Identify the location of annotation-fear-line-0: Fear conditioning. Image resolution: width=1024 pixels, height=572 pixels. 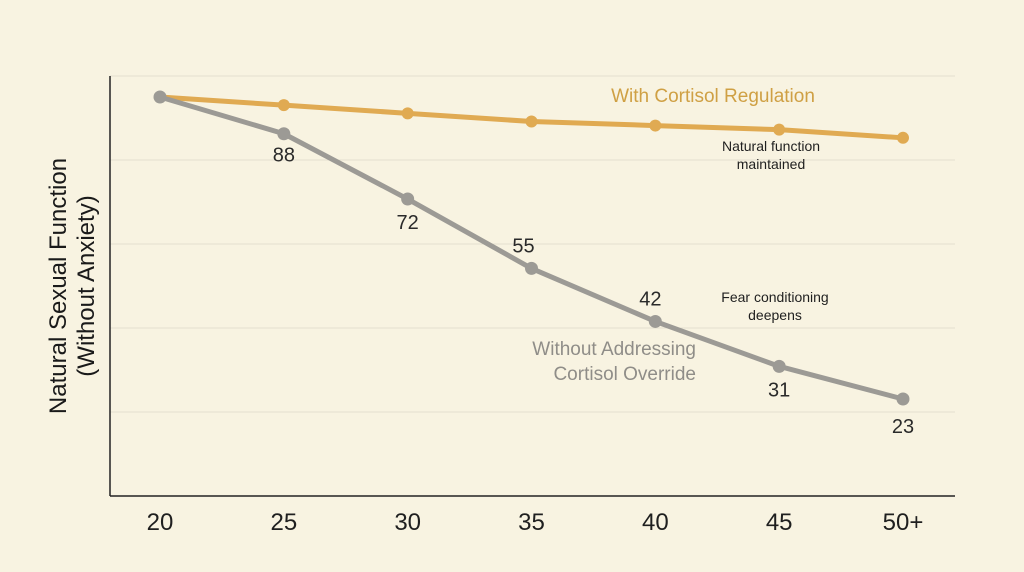
(774, 297).